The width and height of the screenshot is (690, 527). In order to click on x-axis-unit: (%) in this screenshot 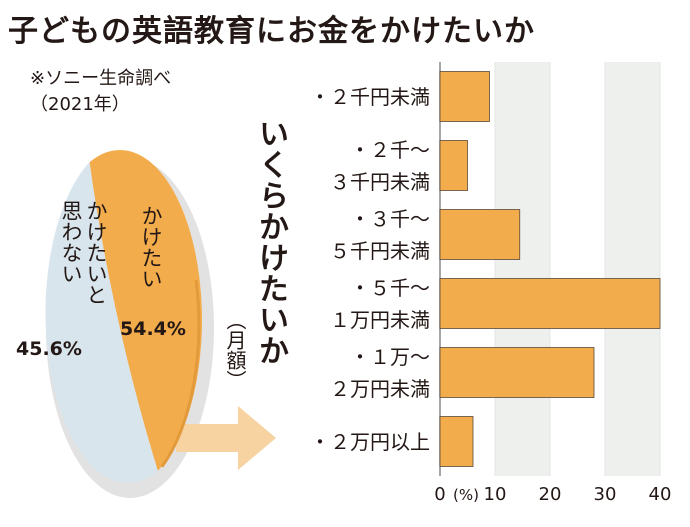, I will do `click(466, 495)`.